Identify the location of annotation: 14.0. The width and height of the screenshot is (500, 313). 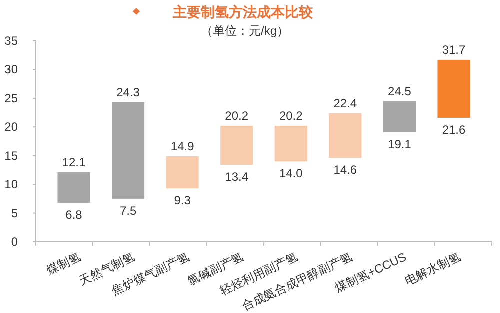
(291, 173).